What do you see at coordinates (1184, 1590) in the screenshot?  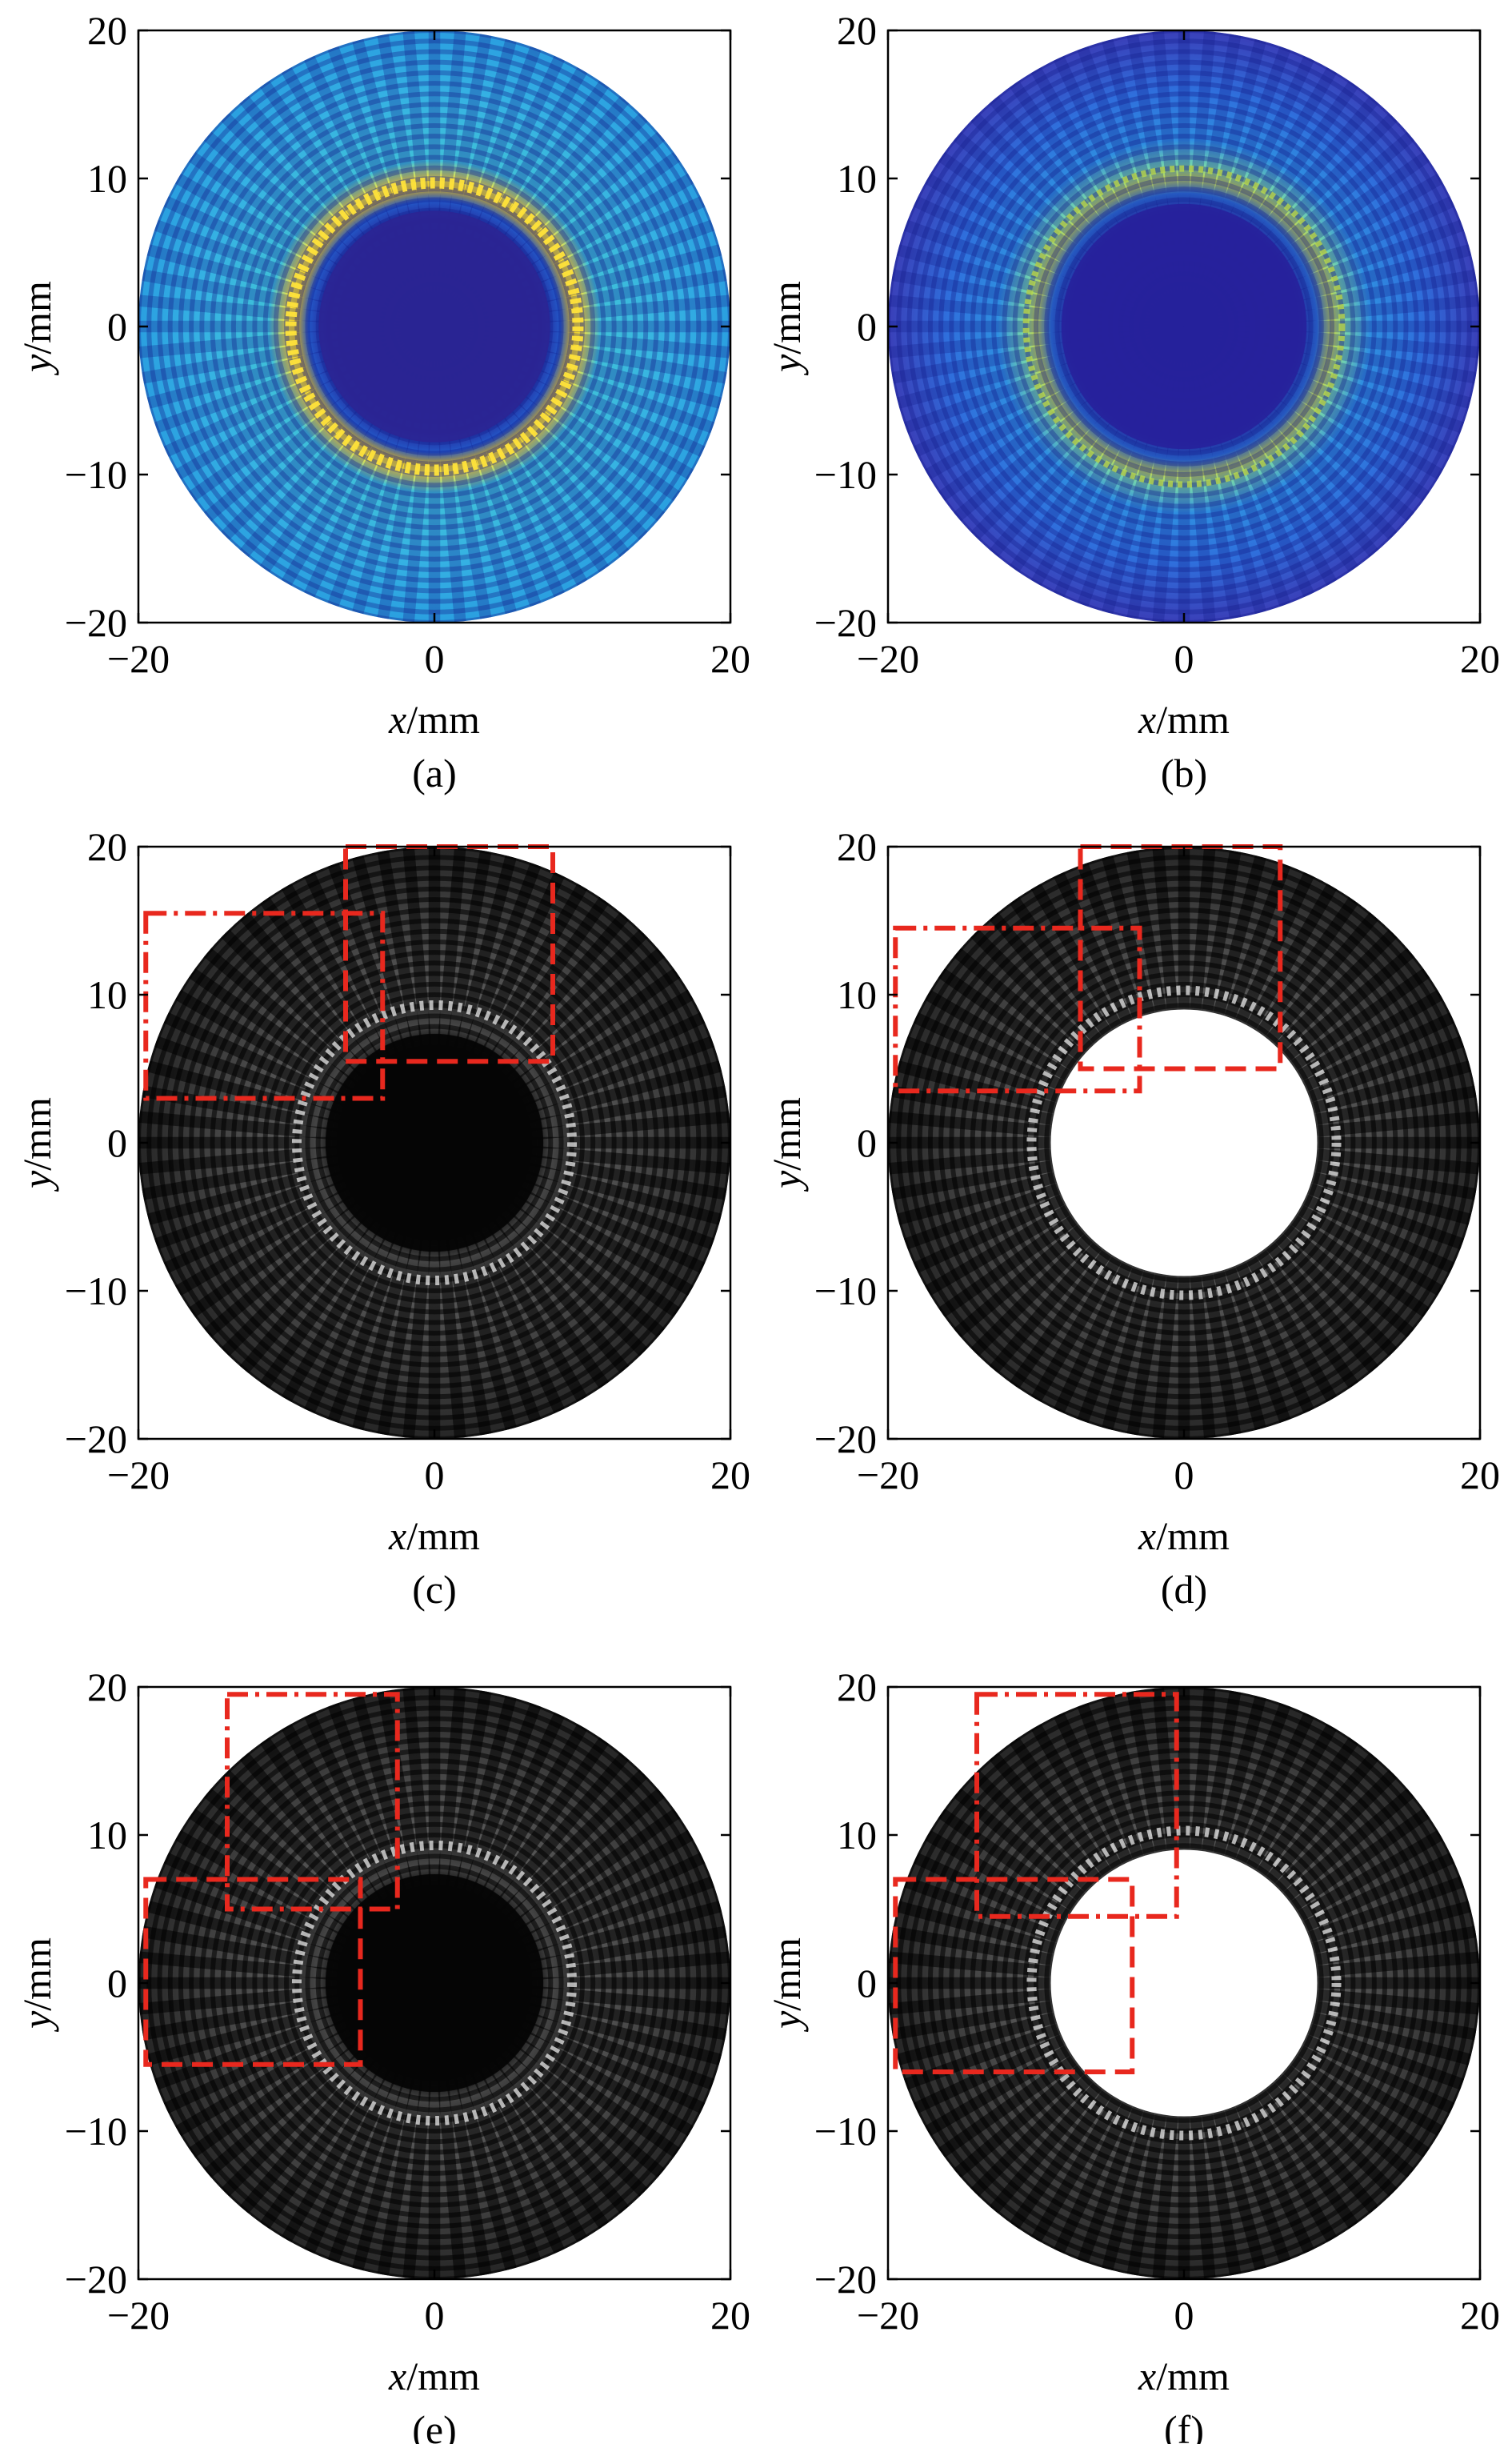 I see `panel-label-d: (d)` at bounding box center [1184, 1590].